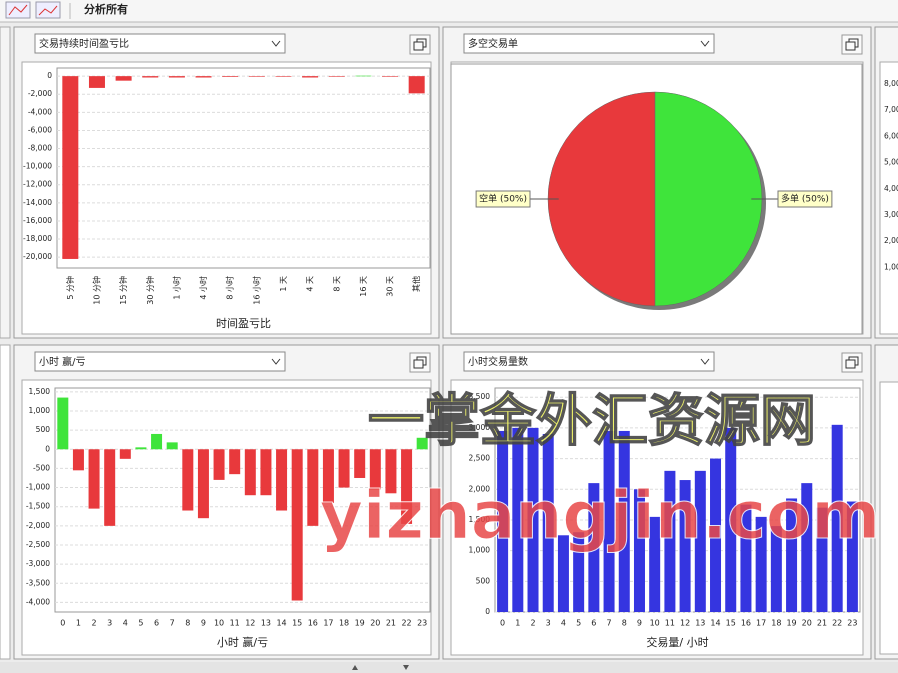  Describe the element at coordinates (5, 502) in the screenshot. I see `left-panel` at that location.